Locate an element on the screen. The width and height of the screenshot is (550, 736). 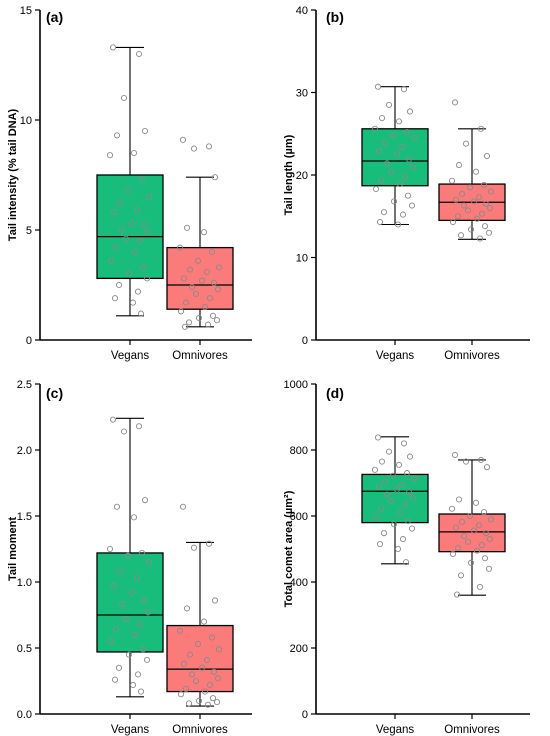
box-vegans is located at coordinates (130, 180).